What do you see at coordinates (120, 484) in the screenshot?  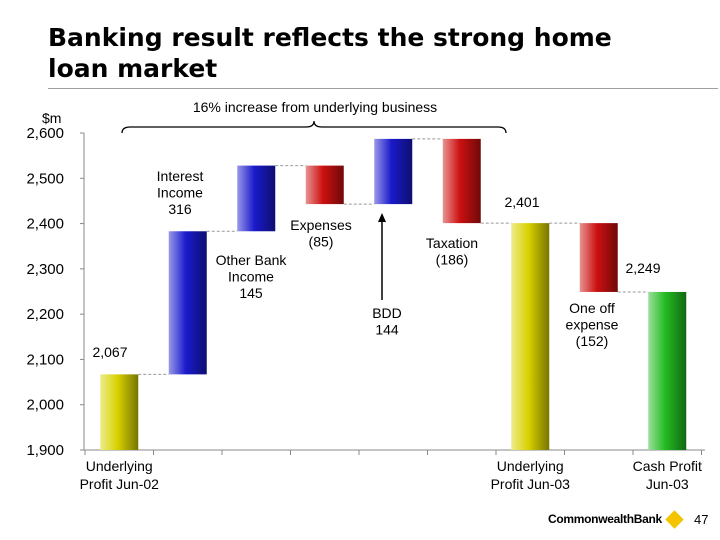 I see `x-category-label-line: Profit Jun-02` at bounding box center [120, 484].